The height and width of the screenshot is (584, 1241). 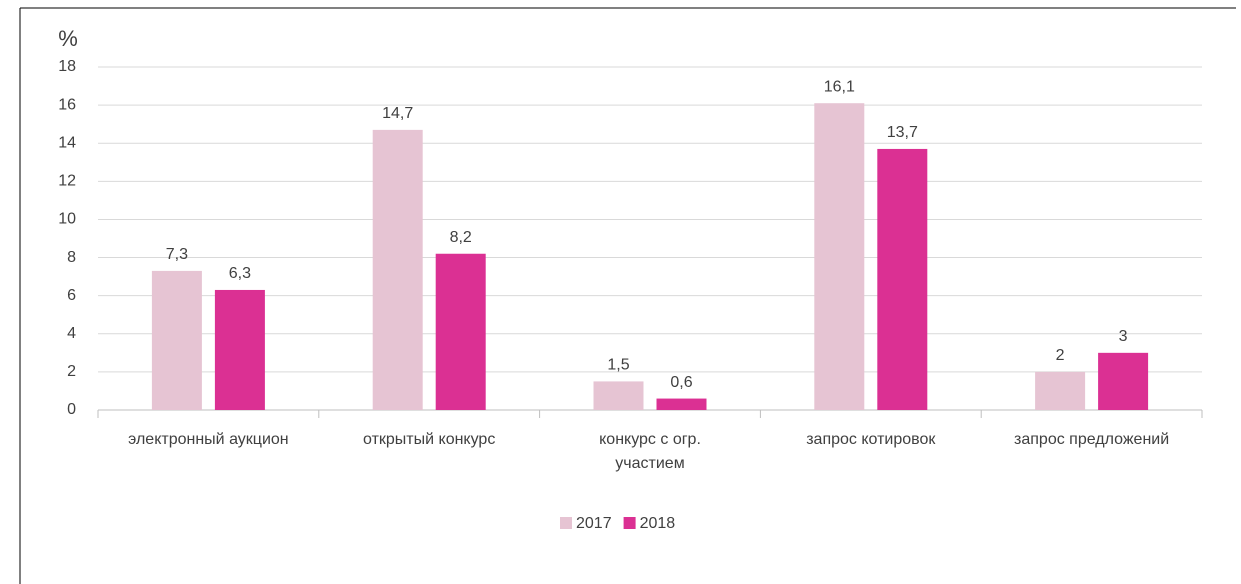 I want to click on x-tick-label: конкурс с огр. участием, so click(x=650, y=451).